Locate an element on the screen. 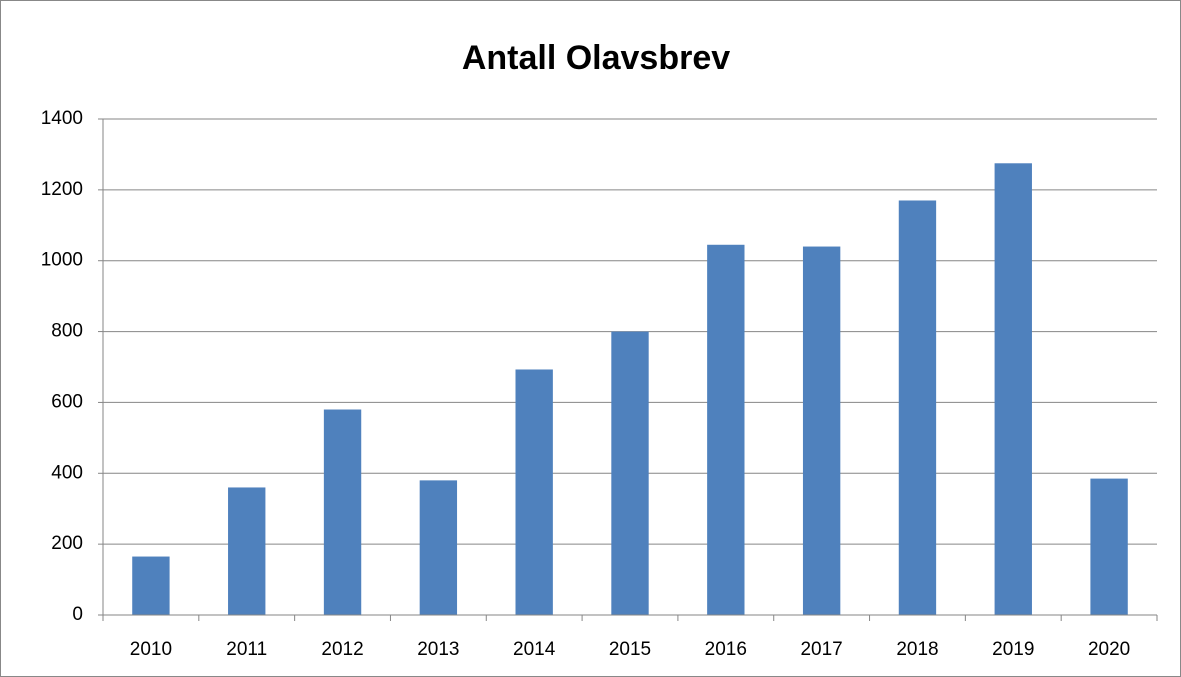  chart-title: Antall Olavsbrev is located at coordinates (596, 58).